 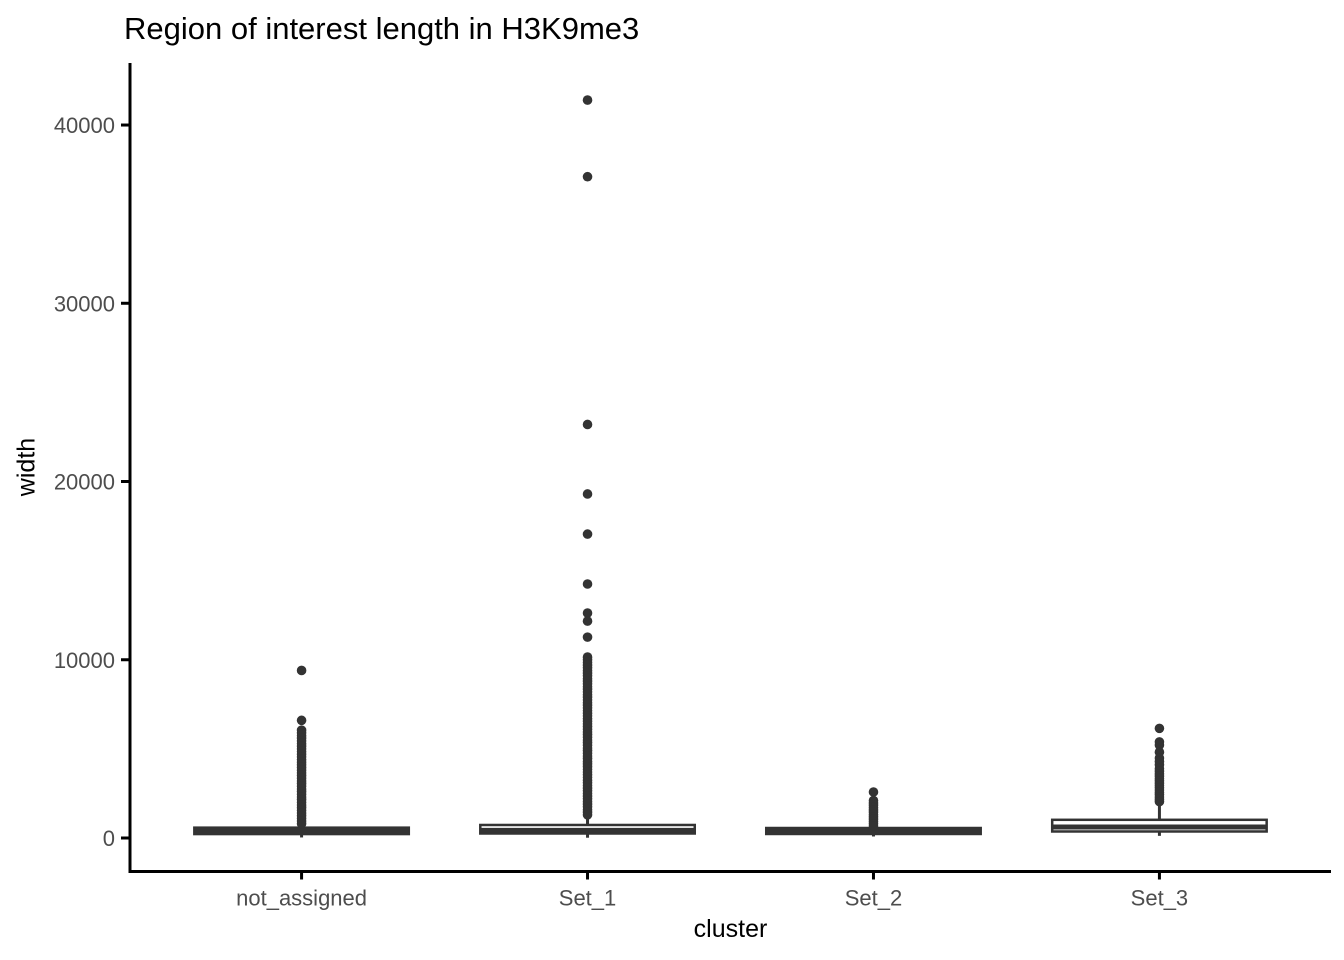 What do you see at coordinates (84, 660) in the screenshot?
I see `y-tick-label: 10000` at bounding box center [84, 660].